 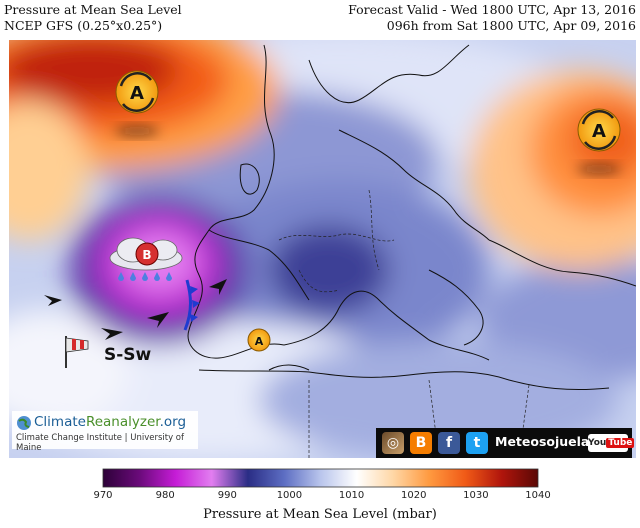 What do you see at coordinates (227, 495) in the screenshot?
I see `legend-tick: 990` at bounding box center [227, 495].